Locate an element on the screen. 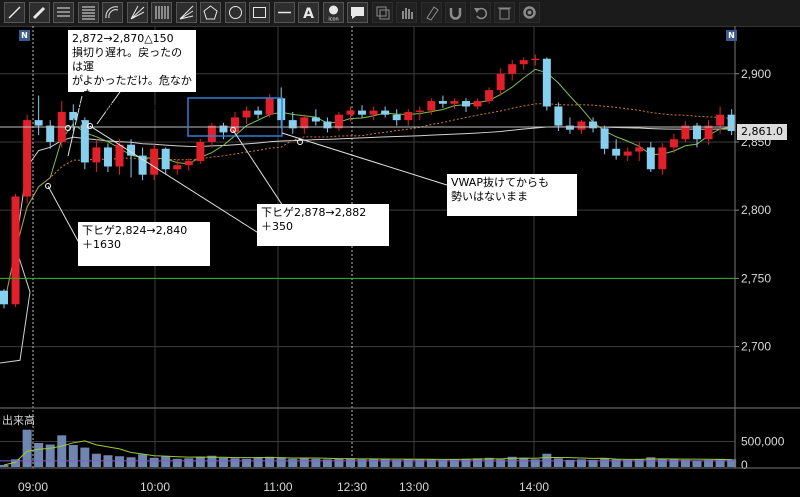  pencil-tool-icon is located at coordinates (39, 12).